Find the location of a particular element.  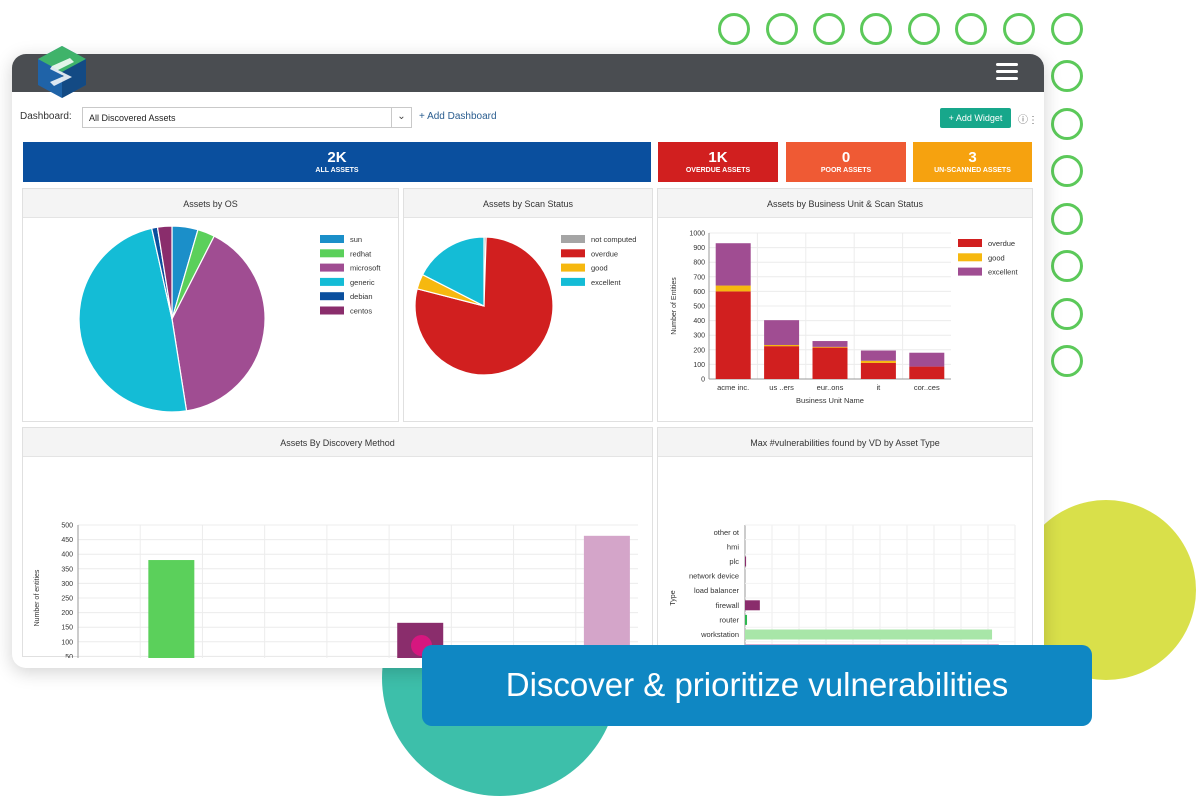

bu-xtick-label: cor..ces is located at coordinates (927, 387).